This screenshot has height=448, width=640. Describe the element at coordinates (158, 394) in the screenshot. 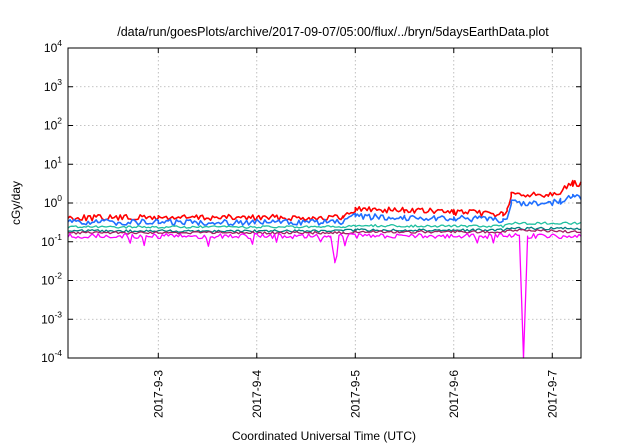

I see `x-tick-label: 2017-9-3` at that location.